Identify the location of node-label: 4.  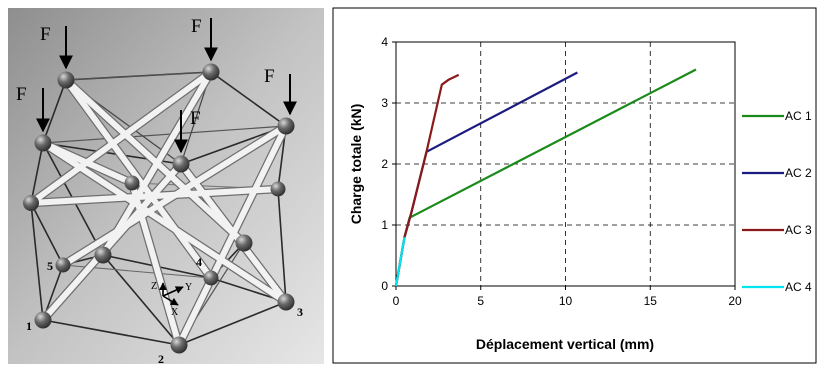
(199, 262).